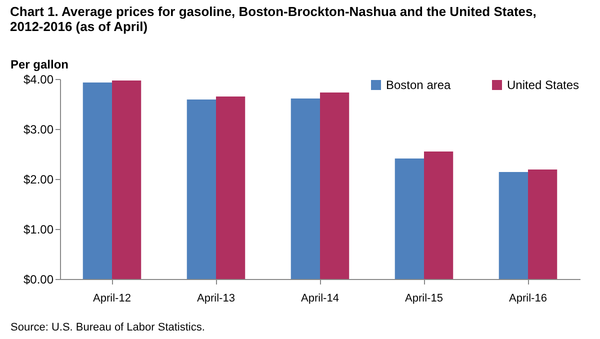  Describe the element at coordinates (112, 298) in the screenshot. I see `x-tick-label: April-12` at that location.